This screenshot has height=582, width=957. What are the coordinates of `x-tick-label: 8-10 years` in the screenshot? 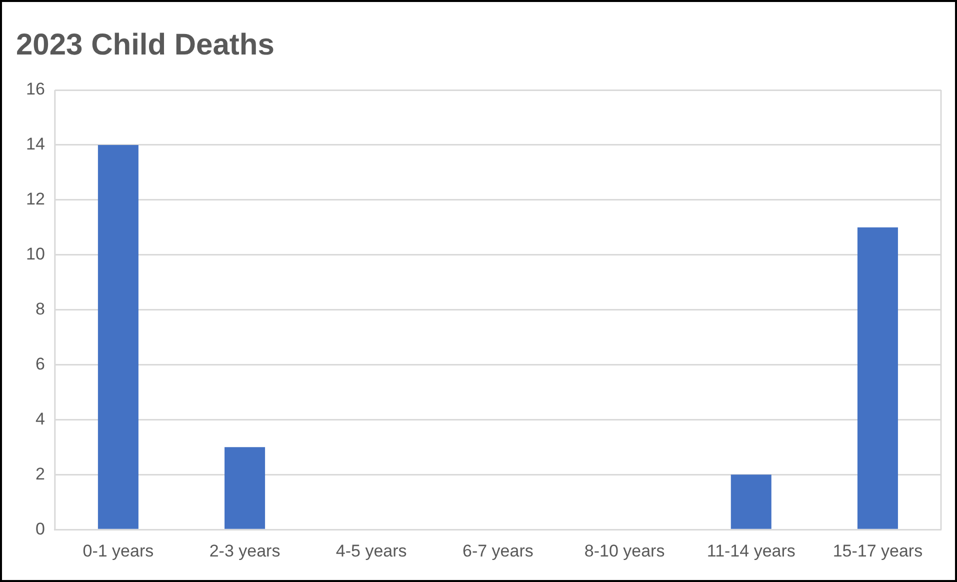 It's located at (624, 550).